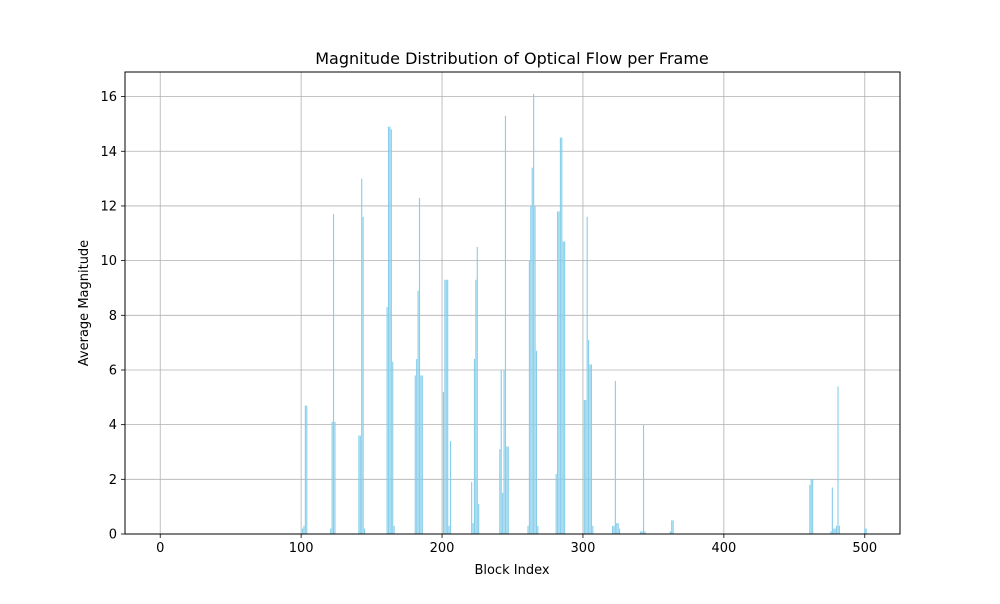 This screenshot has width=1000, height=604. What do you see at coordinates (864, 548) in the screenshot?
I see `x-tick-label: 500` at bounding box center [864, 548].